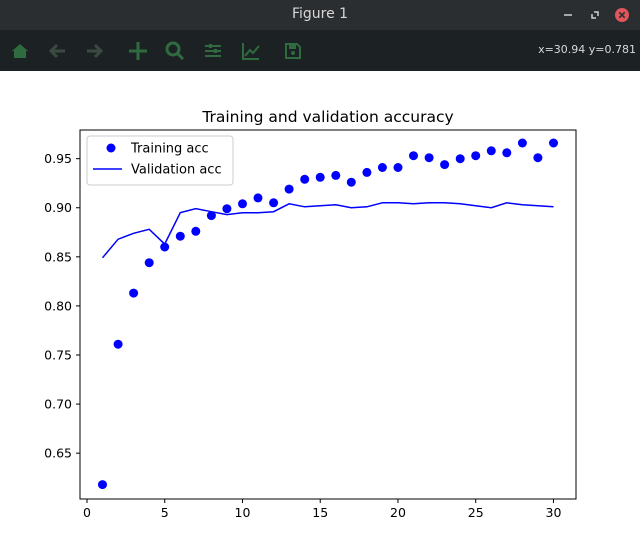 This screenshot has width=640, height=556. Describe the element at coordinates (243, 512) in the screenshot. I see `x-tick-label: 10` at that location.